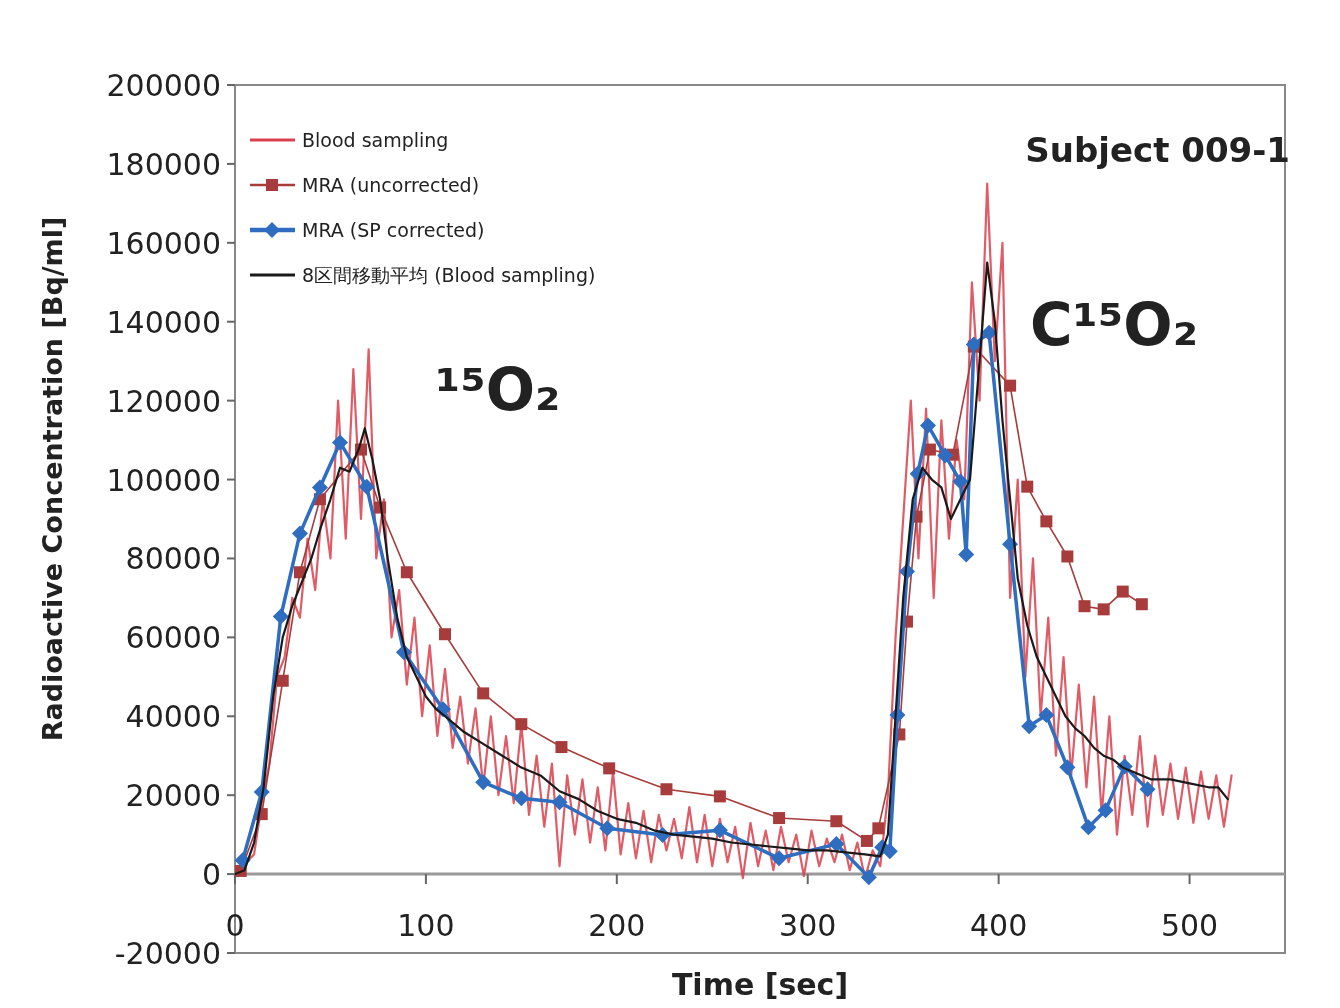  I want to click on x-axis-title: Time [sec], so click(760, 984).